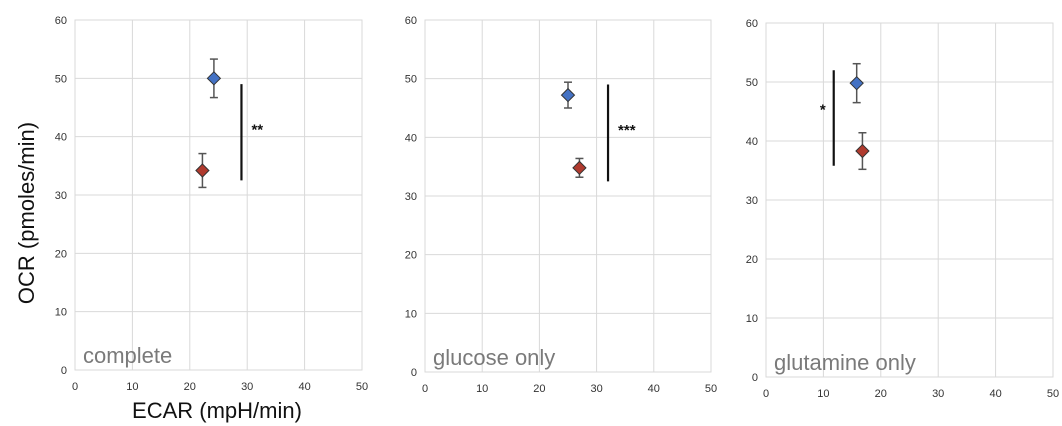 This screenshot has height=426, width=1062. I want to click on x-axis-title: ECAR (mpH/min), so click(217, 410).